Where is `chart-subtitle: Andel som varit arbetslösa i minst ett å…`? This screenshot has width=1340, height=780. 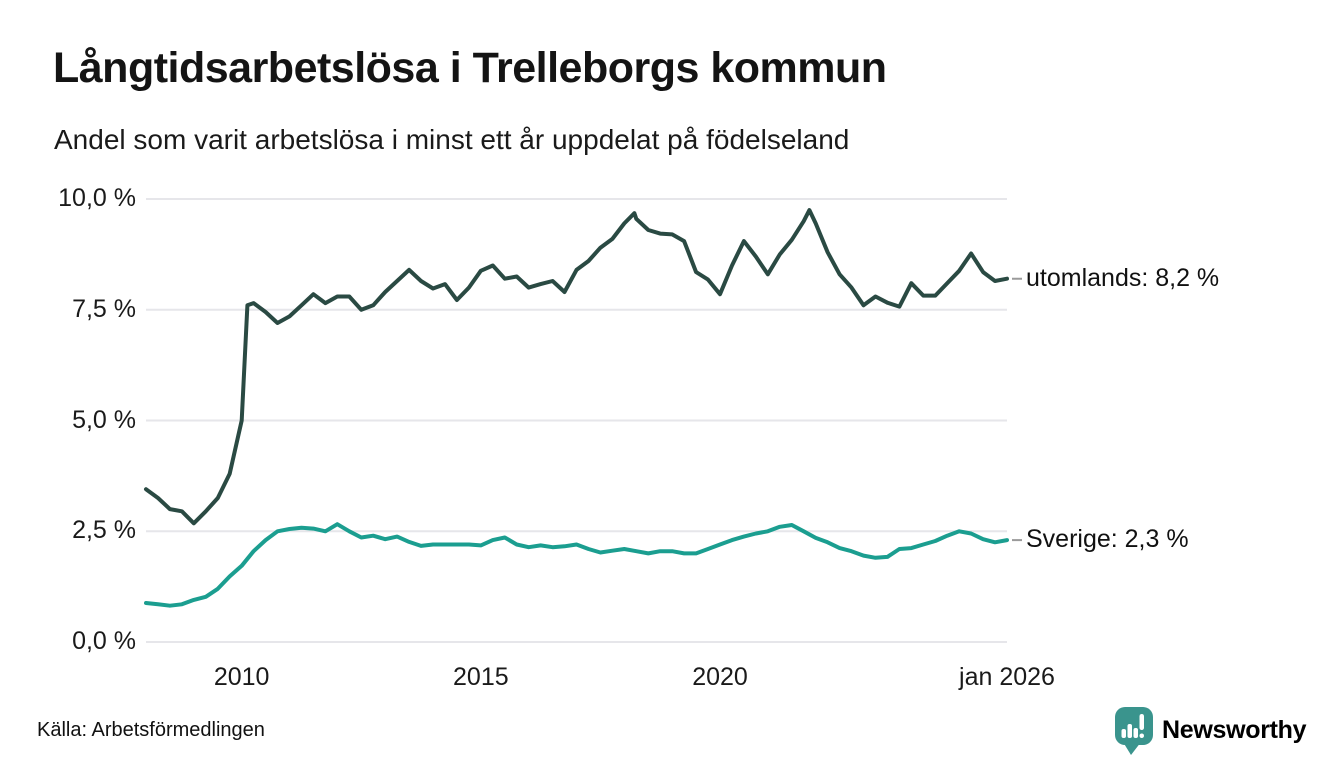 chart-subtitle: Andel som varit arbetslösa i minst ett å… is located at coordinates (452, 139).